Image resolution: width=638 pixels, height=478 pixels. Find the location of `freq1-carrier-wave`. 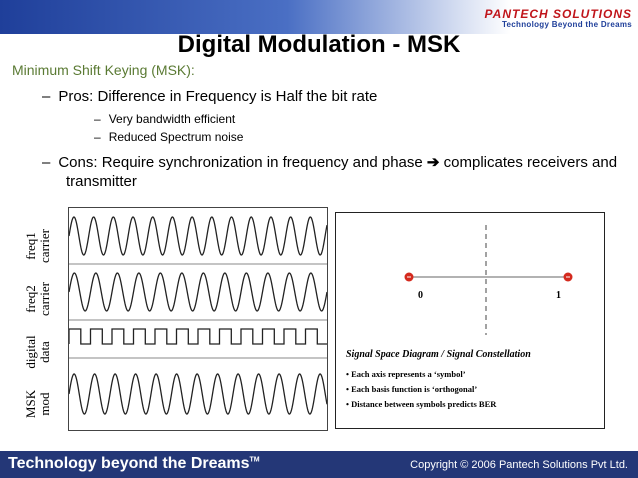

freq1-carrier-wave is located at coordinates (198, 236).